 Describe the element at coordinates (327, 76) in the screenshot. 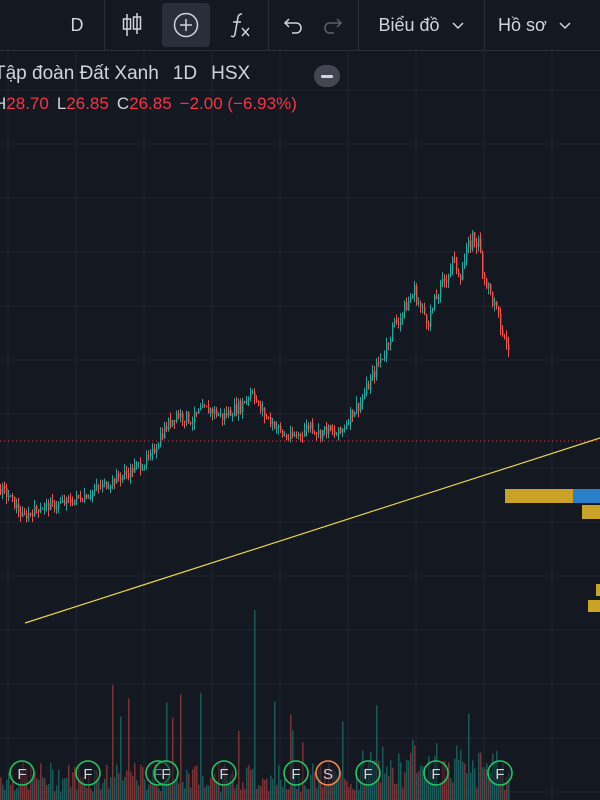

I see `collapse-legend-button` at that location.